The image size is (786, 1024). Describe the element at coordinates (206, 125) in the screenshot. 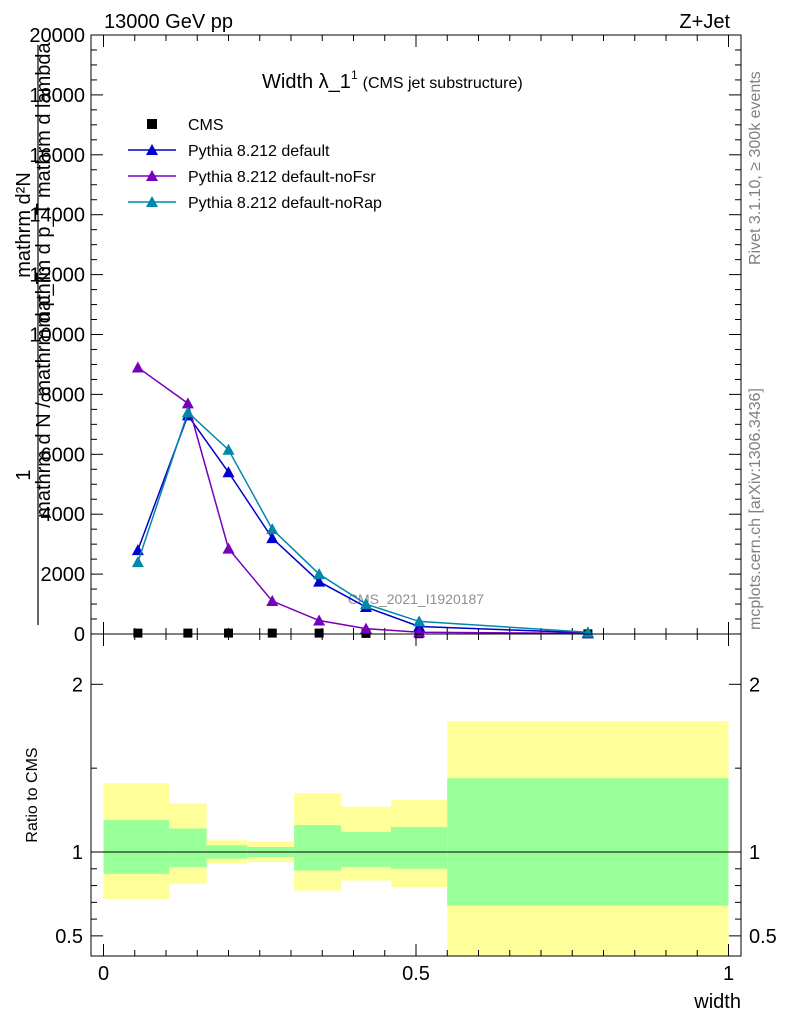

I see `legend-label: CMS` at that location.